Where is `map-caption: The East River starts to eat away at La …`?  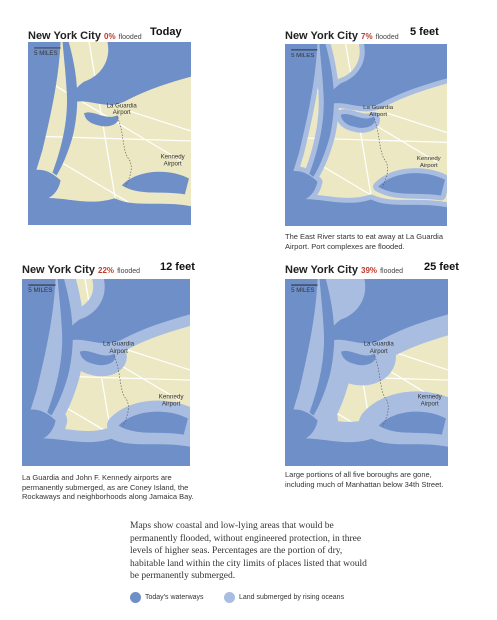 map-caption: The East River starts to eat away at La … is located at coordinates (364, 241).